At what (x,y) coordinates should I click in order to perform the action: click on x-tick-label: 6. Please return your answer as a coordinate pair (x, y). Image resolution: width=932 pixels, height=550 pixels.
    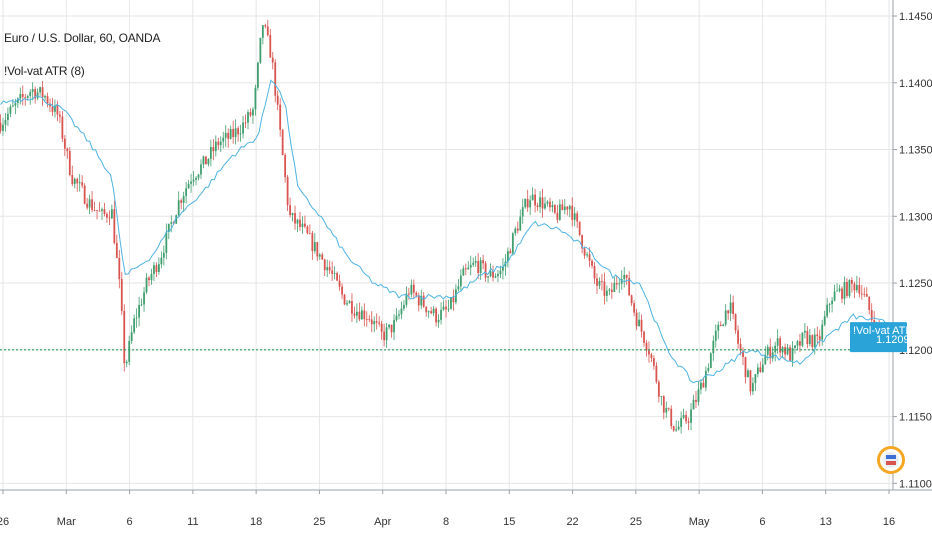
    Looking at the image, I should click on (762, 522).